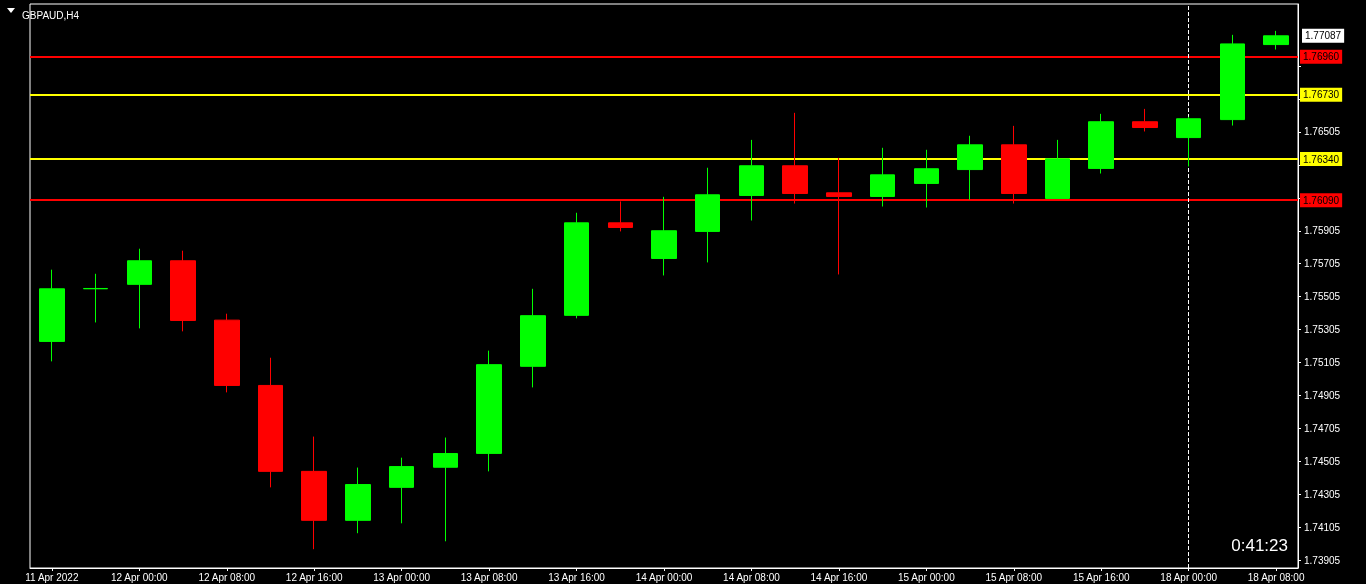 The image size is (1366, 584). What do you see at coordinates (926, 577) in the screenshot?
I see `x-tick-label: 15 Apr 00:00` at bounding box center [926, 577].